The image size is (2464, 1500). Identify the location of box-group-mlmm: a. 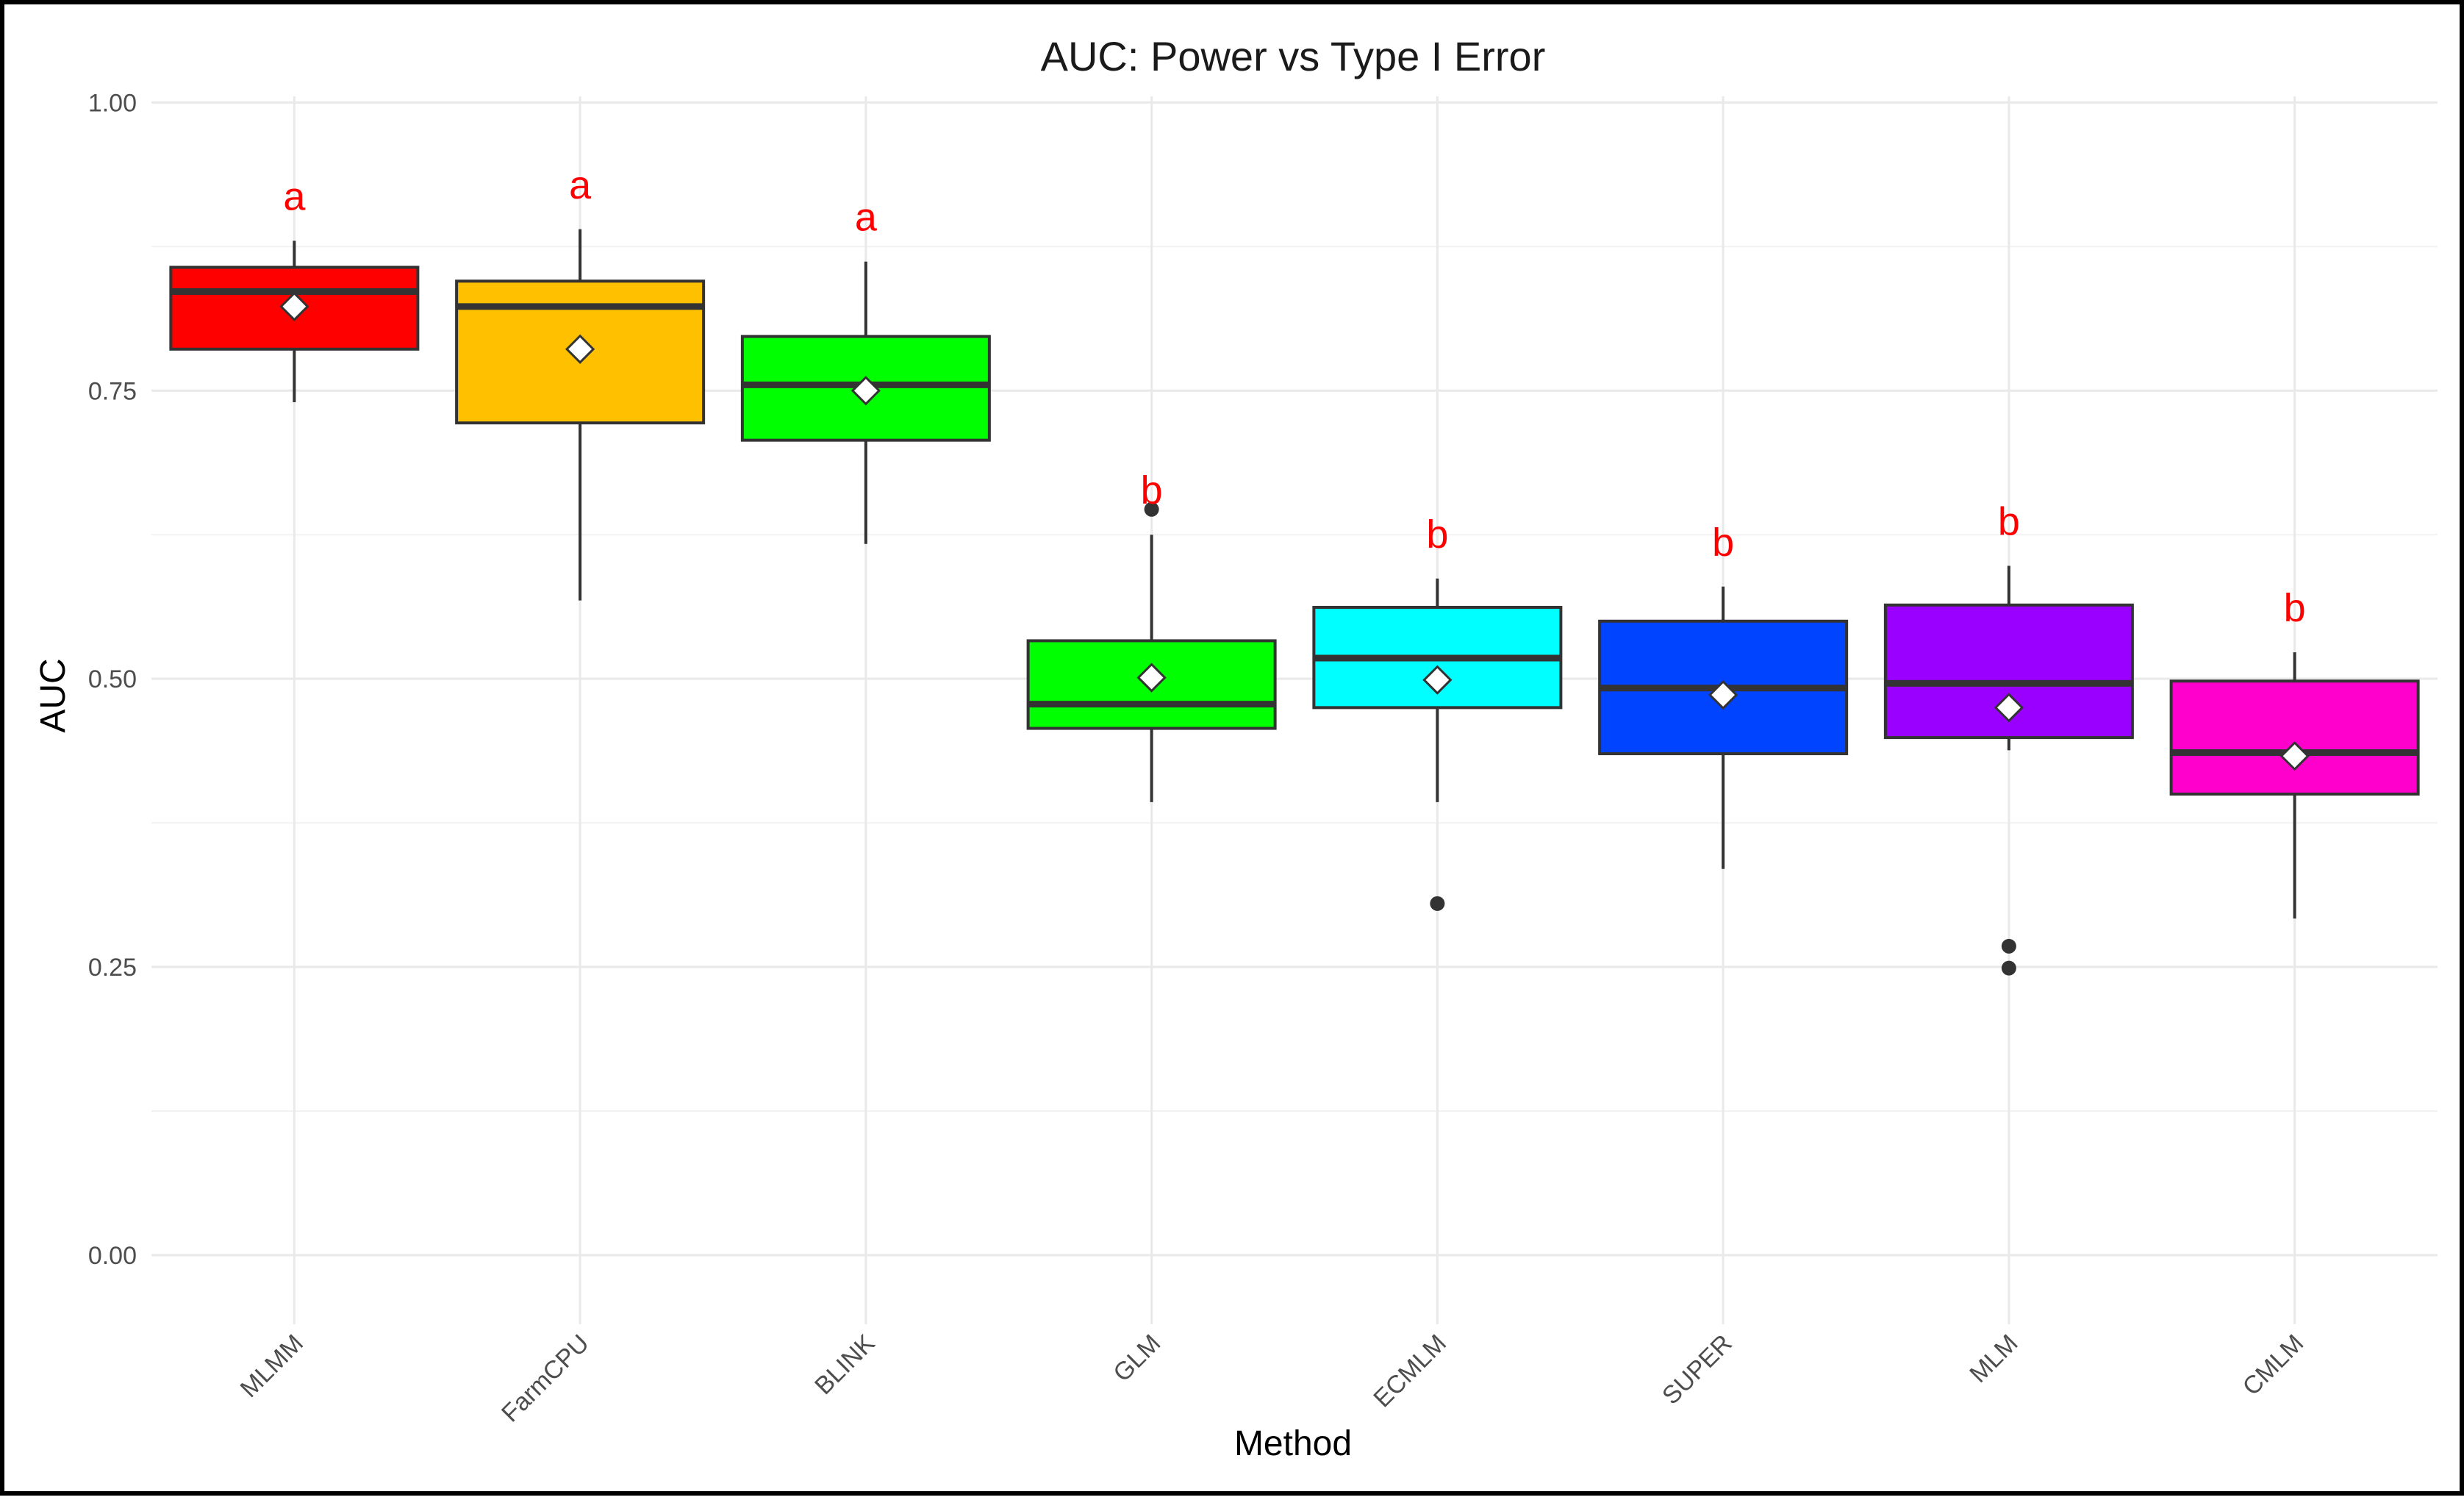
(295, 288).